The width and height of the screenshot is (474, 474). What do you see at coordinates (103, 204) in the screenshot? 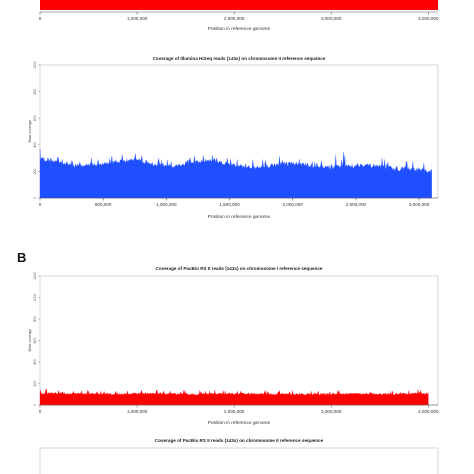
I see `x-tick-label: 500,000` at bounding box center [103, 204].